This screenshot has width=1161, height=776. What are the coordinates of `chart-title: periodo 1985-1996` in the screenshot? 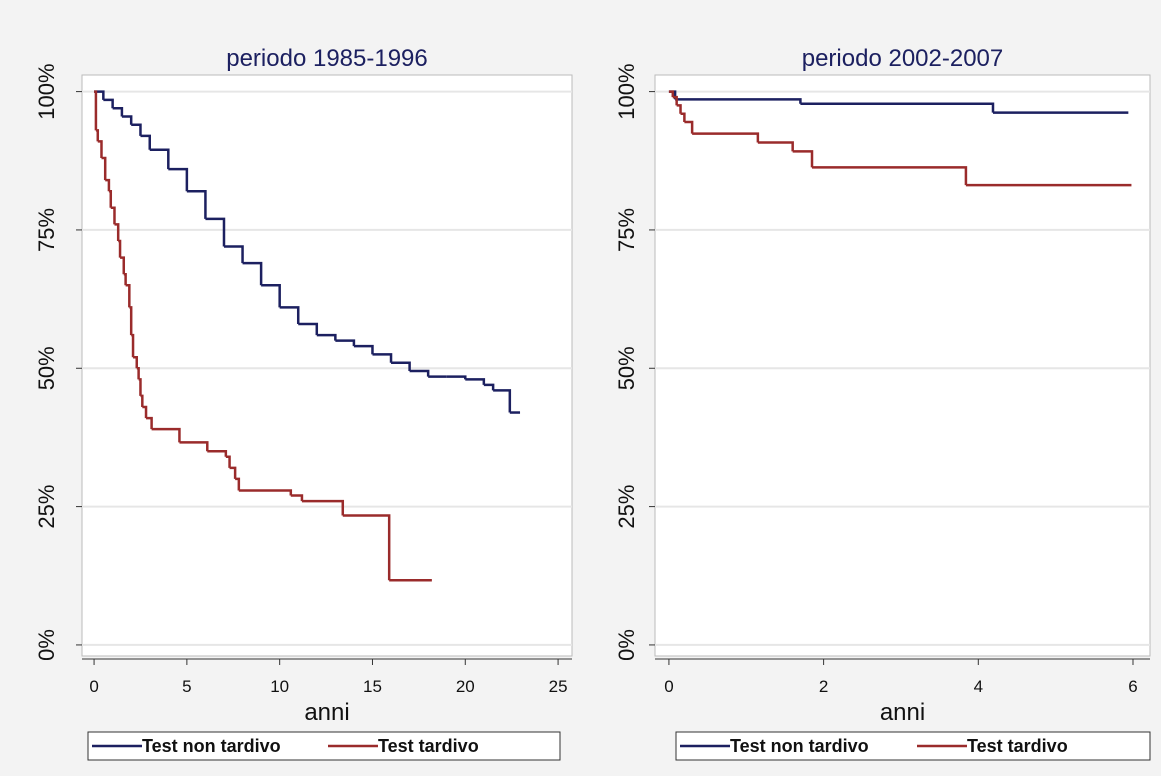 It's located at (327, 58).